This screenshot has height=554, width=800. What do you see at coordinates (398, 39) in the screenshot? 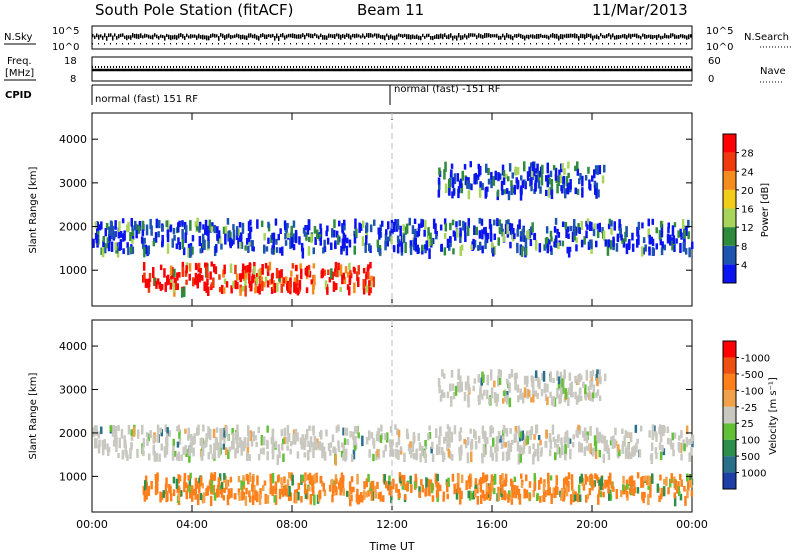
I see `noise-panel: N.Sky 10^5 10^0 10^5 10^0 N.Search` at bounding box center [398, 39].